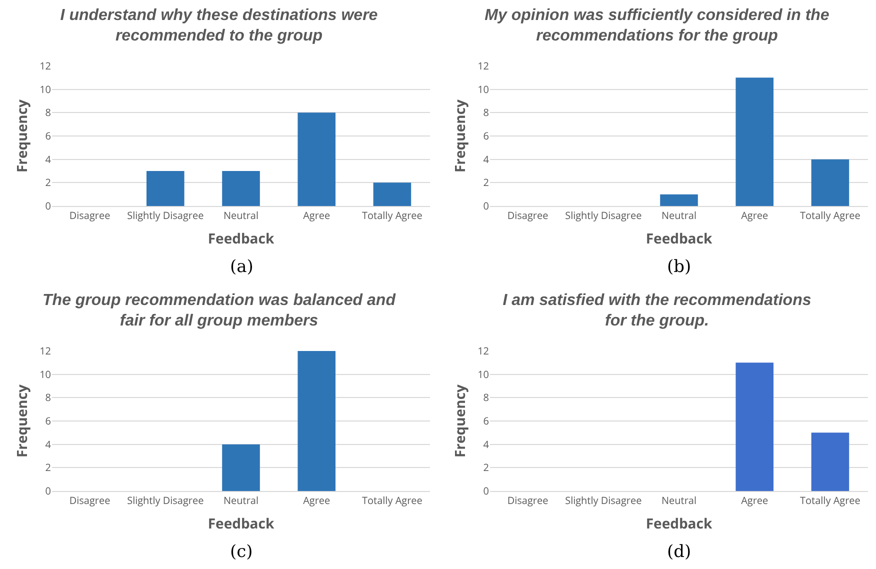 The height and width of the screenshot is (569, 876). I want to click on text: (b), so click(679, 267).